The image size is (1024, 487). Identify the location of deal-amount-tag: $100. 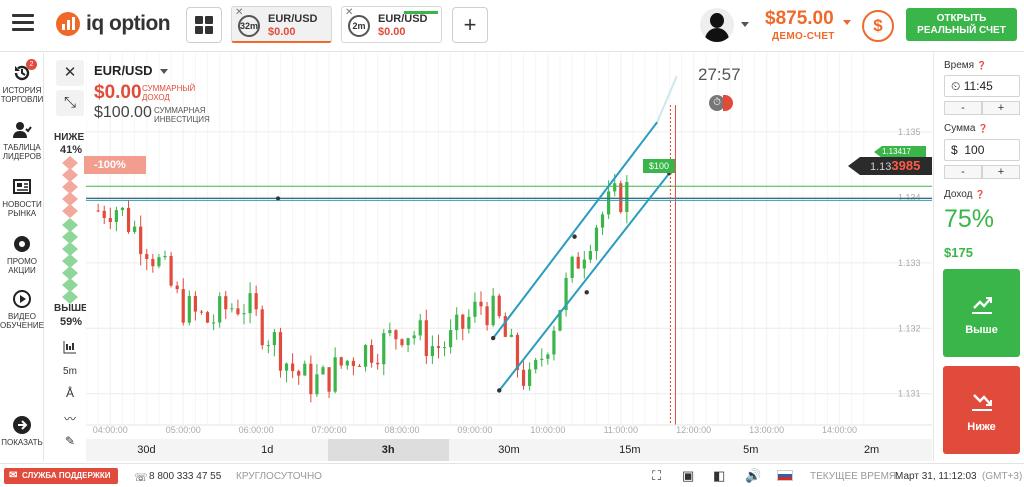
(659, 166).